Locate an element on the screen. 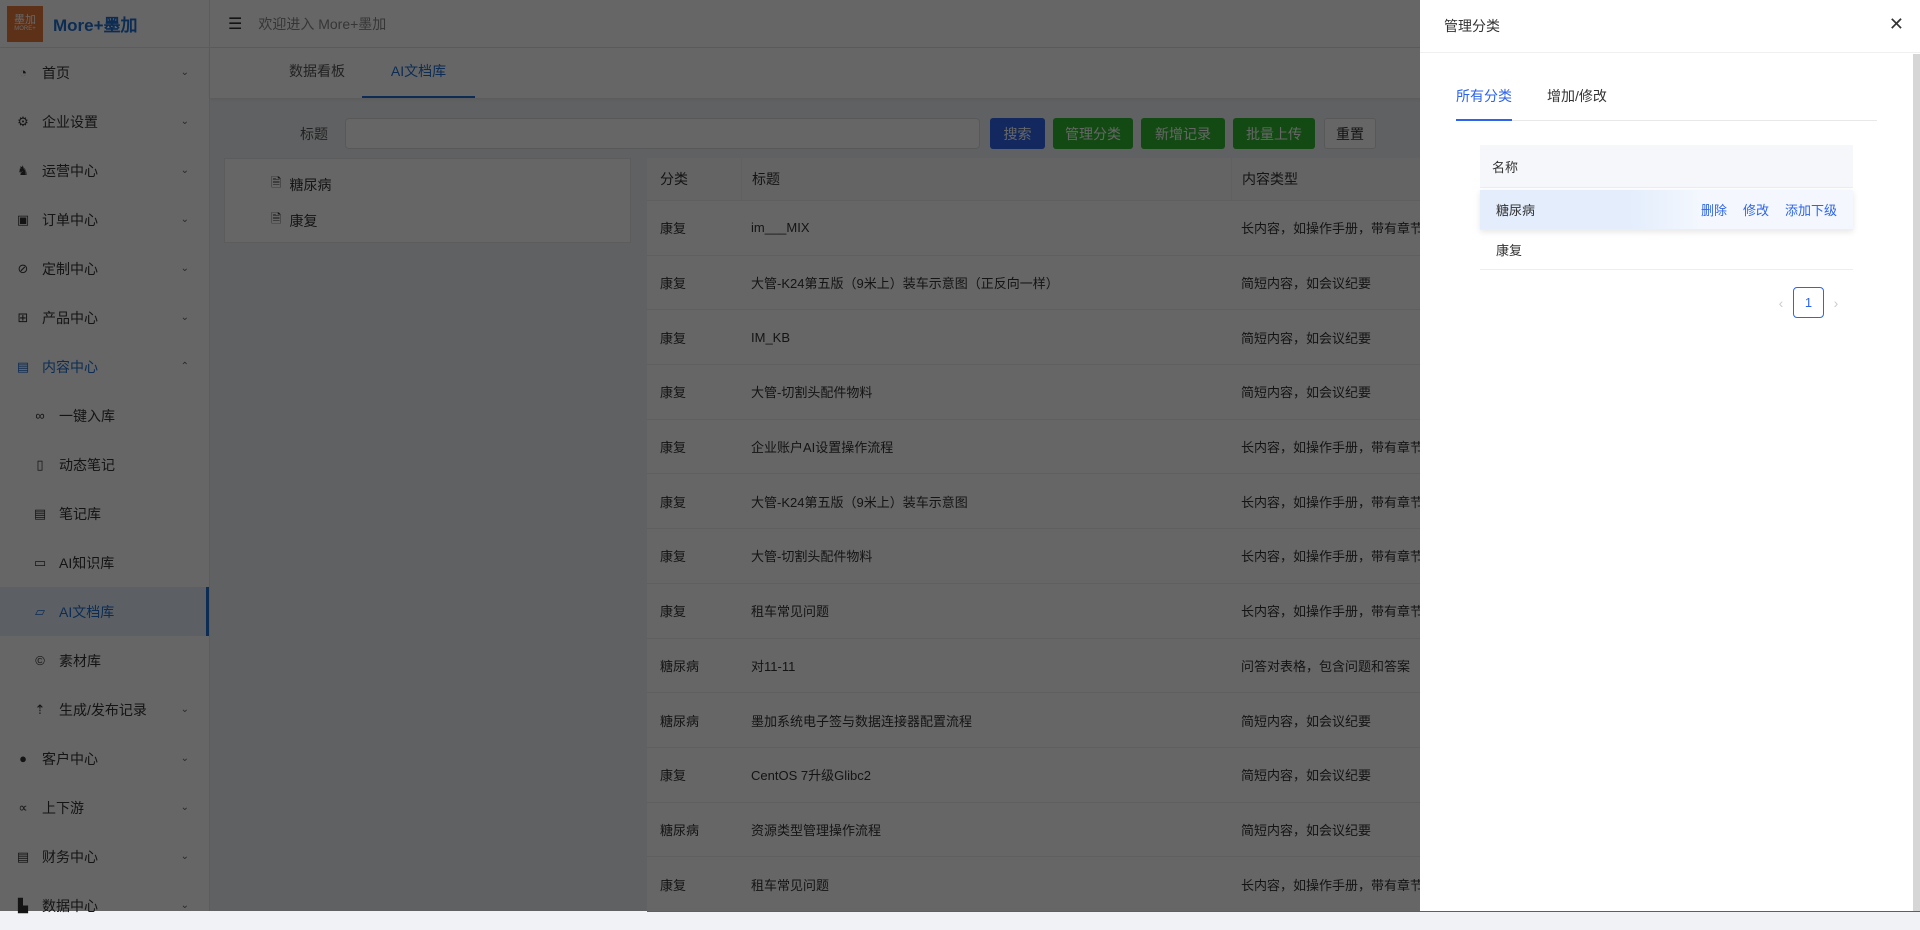 The width and height of the screenshot is (1920, 930). sidebar-item: ▣ 订单中心 ⌄ is located at coordinates (104, 219).